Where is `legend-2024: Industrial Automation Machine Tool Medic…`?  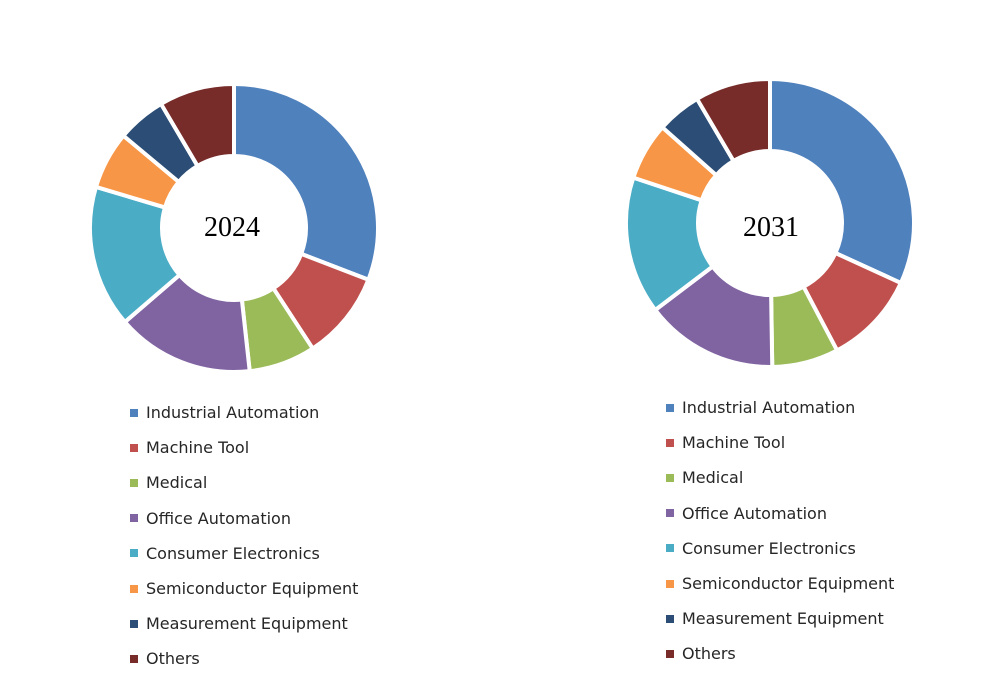
legend-2024: Industrial Automation Machine Tool Medic… is located at coordinates (244, 536).